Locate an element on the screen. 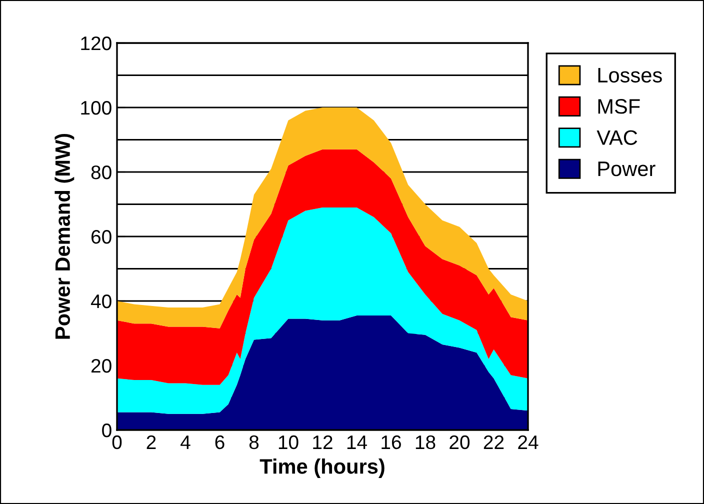 This screenshot has width=704, height=504. x-tick-label: 18 is located at coordinates (426, 442).